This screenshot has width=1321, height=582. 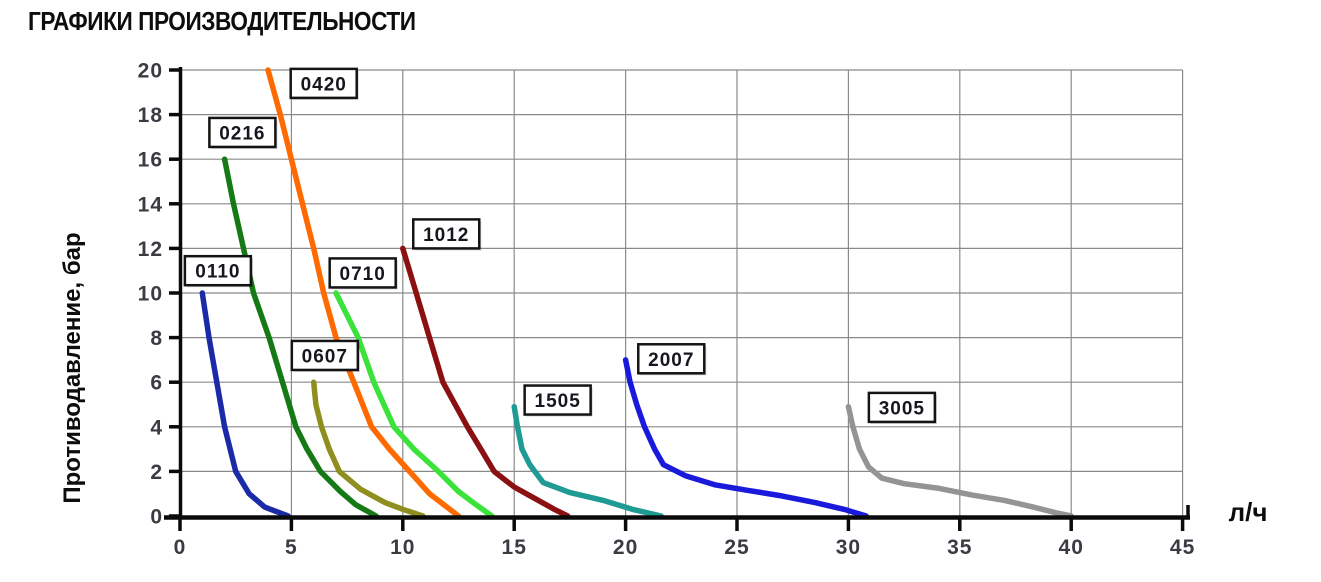 I want to click on y-tick-label: 14, so click(x=150, y=204).